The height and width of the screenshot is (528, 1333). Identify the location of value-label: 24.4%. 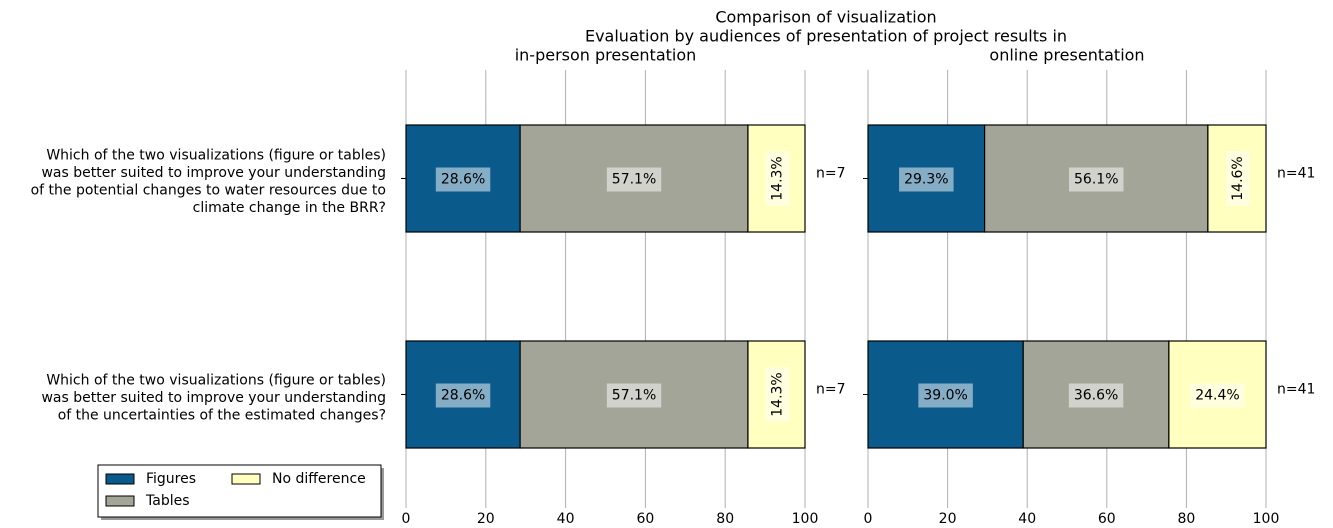
(1217, 396).